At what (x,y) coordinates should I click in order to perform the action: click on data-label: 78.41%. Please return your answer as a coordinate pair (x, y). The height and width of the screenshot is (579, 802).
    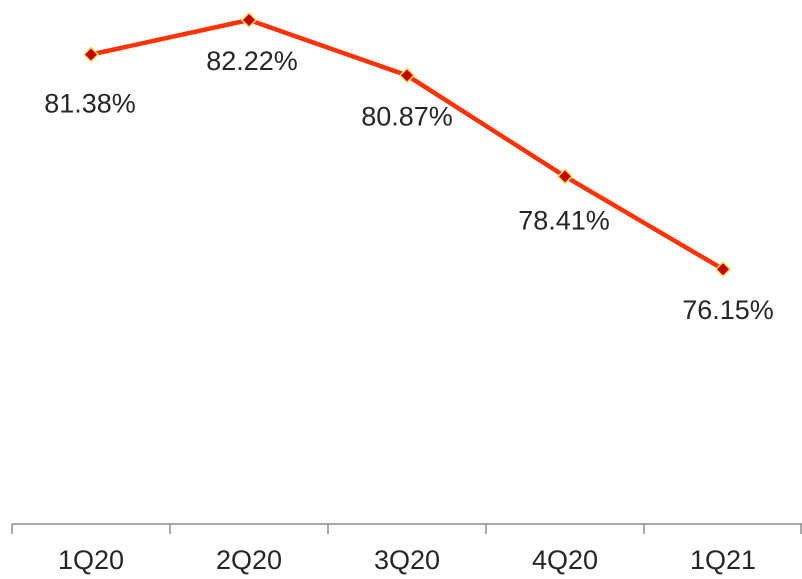
    Looking at the image, I should click on (564, 220).